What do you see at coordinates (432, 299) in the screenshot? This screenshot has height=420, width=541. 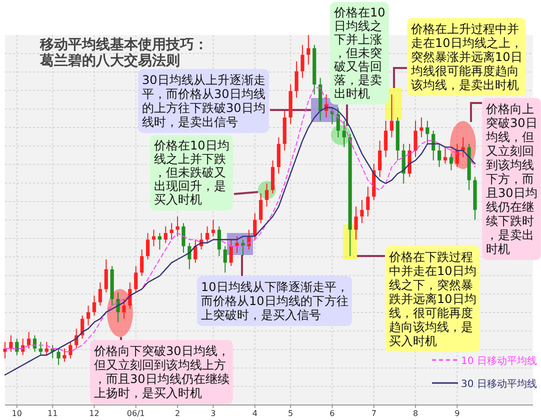 I see `annotation: 价格在下跌过程中并走在10日均线之下，突然暴跌并远离10日均线，很可能再度趋向该均线，是买入时机` at bounding box center [432, 299].